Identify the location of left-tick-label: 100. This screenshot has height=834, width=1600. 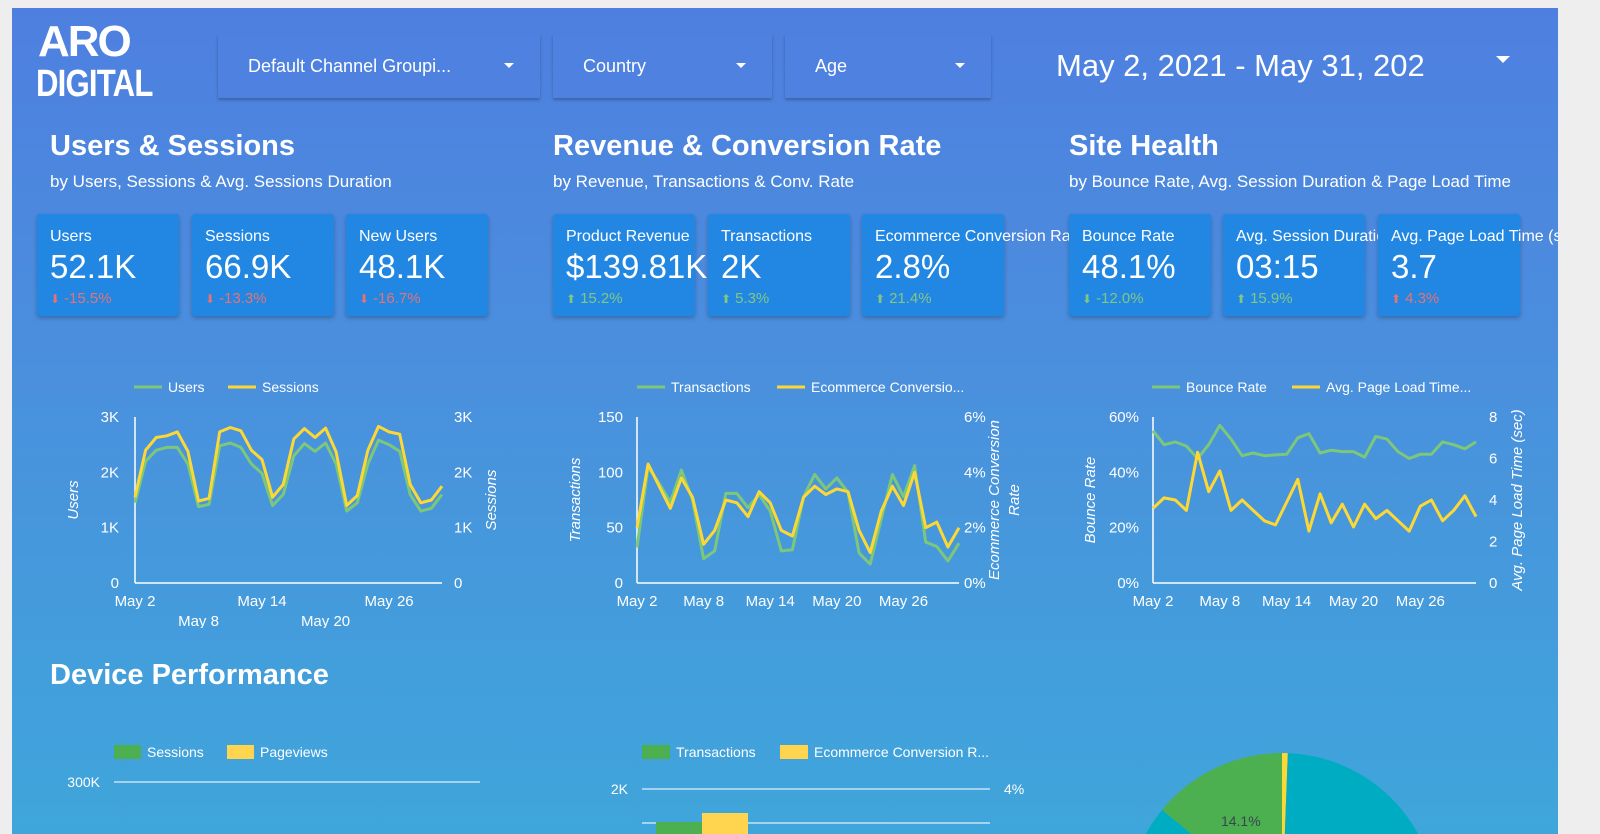
(610, 472).